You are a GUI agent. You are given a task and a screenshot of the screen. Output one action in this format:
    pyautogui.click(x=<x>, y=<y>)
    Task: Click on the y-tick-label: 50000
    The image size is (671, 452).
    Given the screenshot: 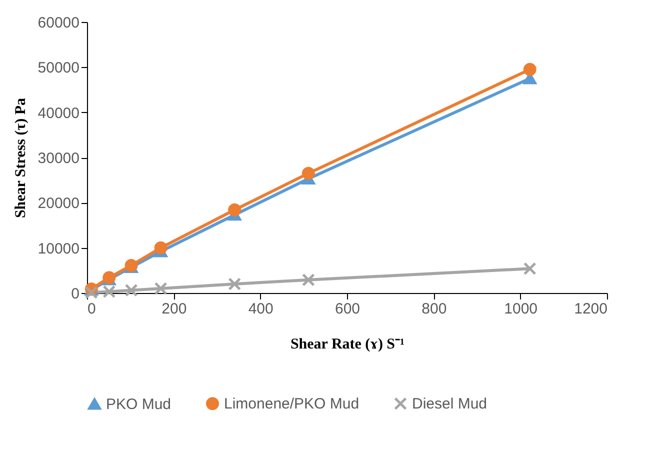 What is the action you would take?
    pyautogui.click(x=59, y=68)
    